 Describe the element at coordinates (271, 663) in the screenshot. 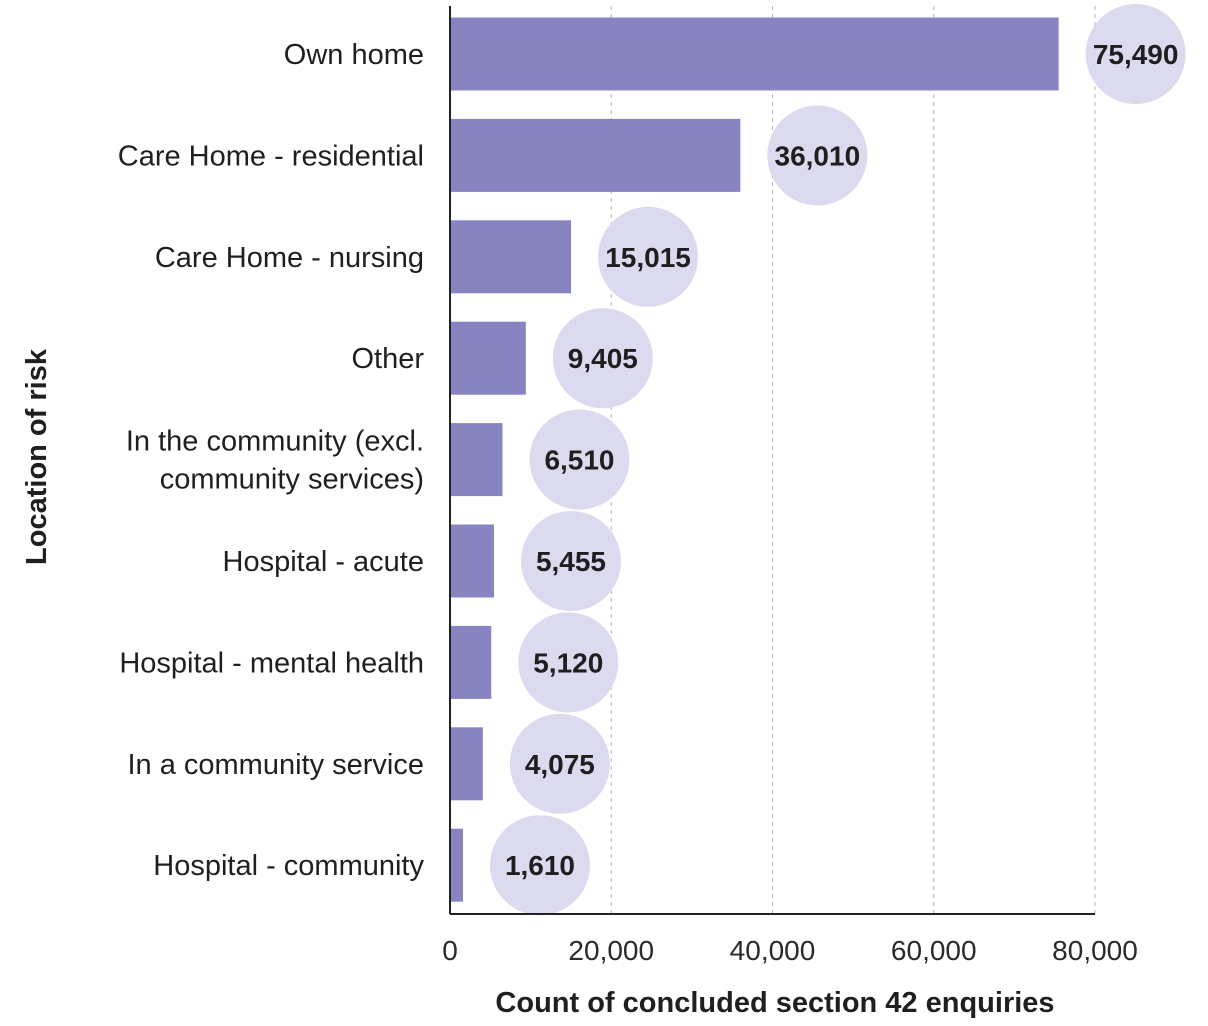

I see `category-label: Hospital - mental health` at that location.